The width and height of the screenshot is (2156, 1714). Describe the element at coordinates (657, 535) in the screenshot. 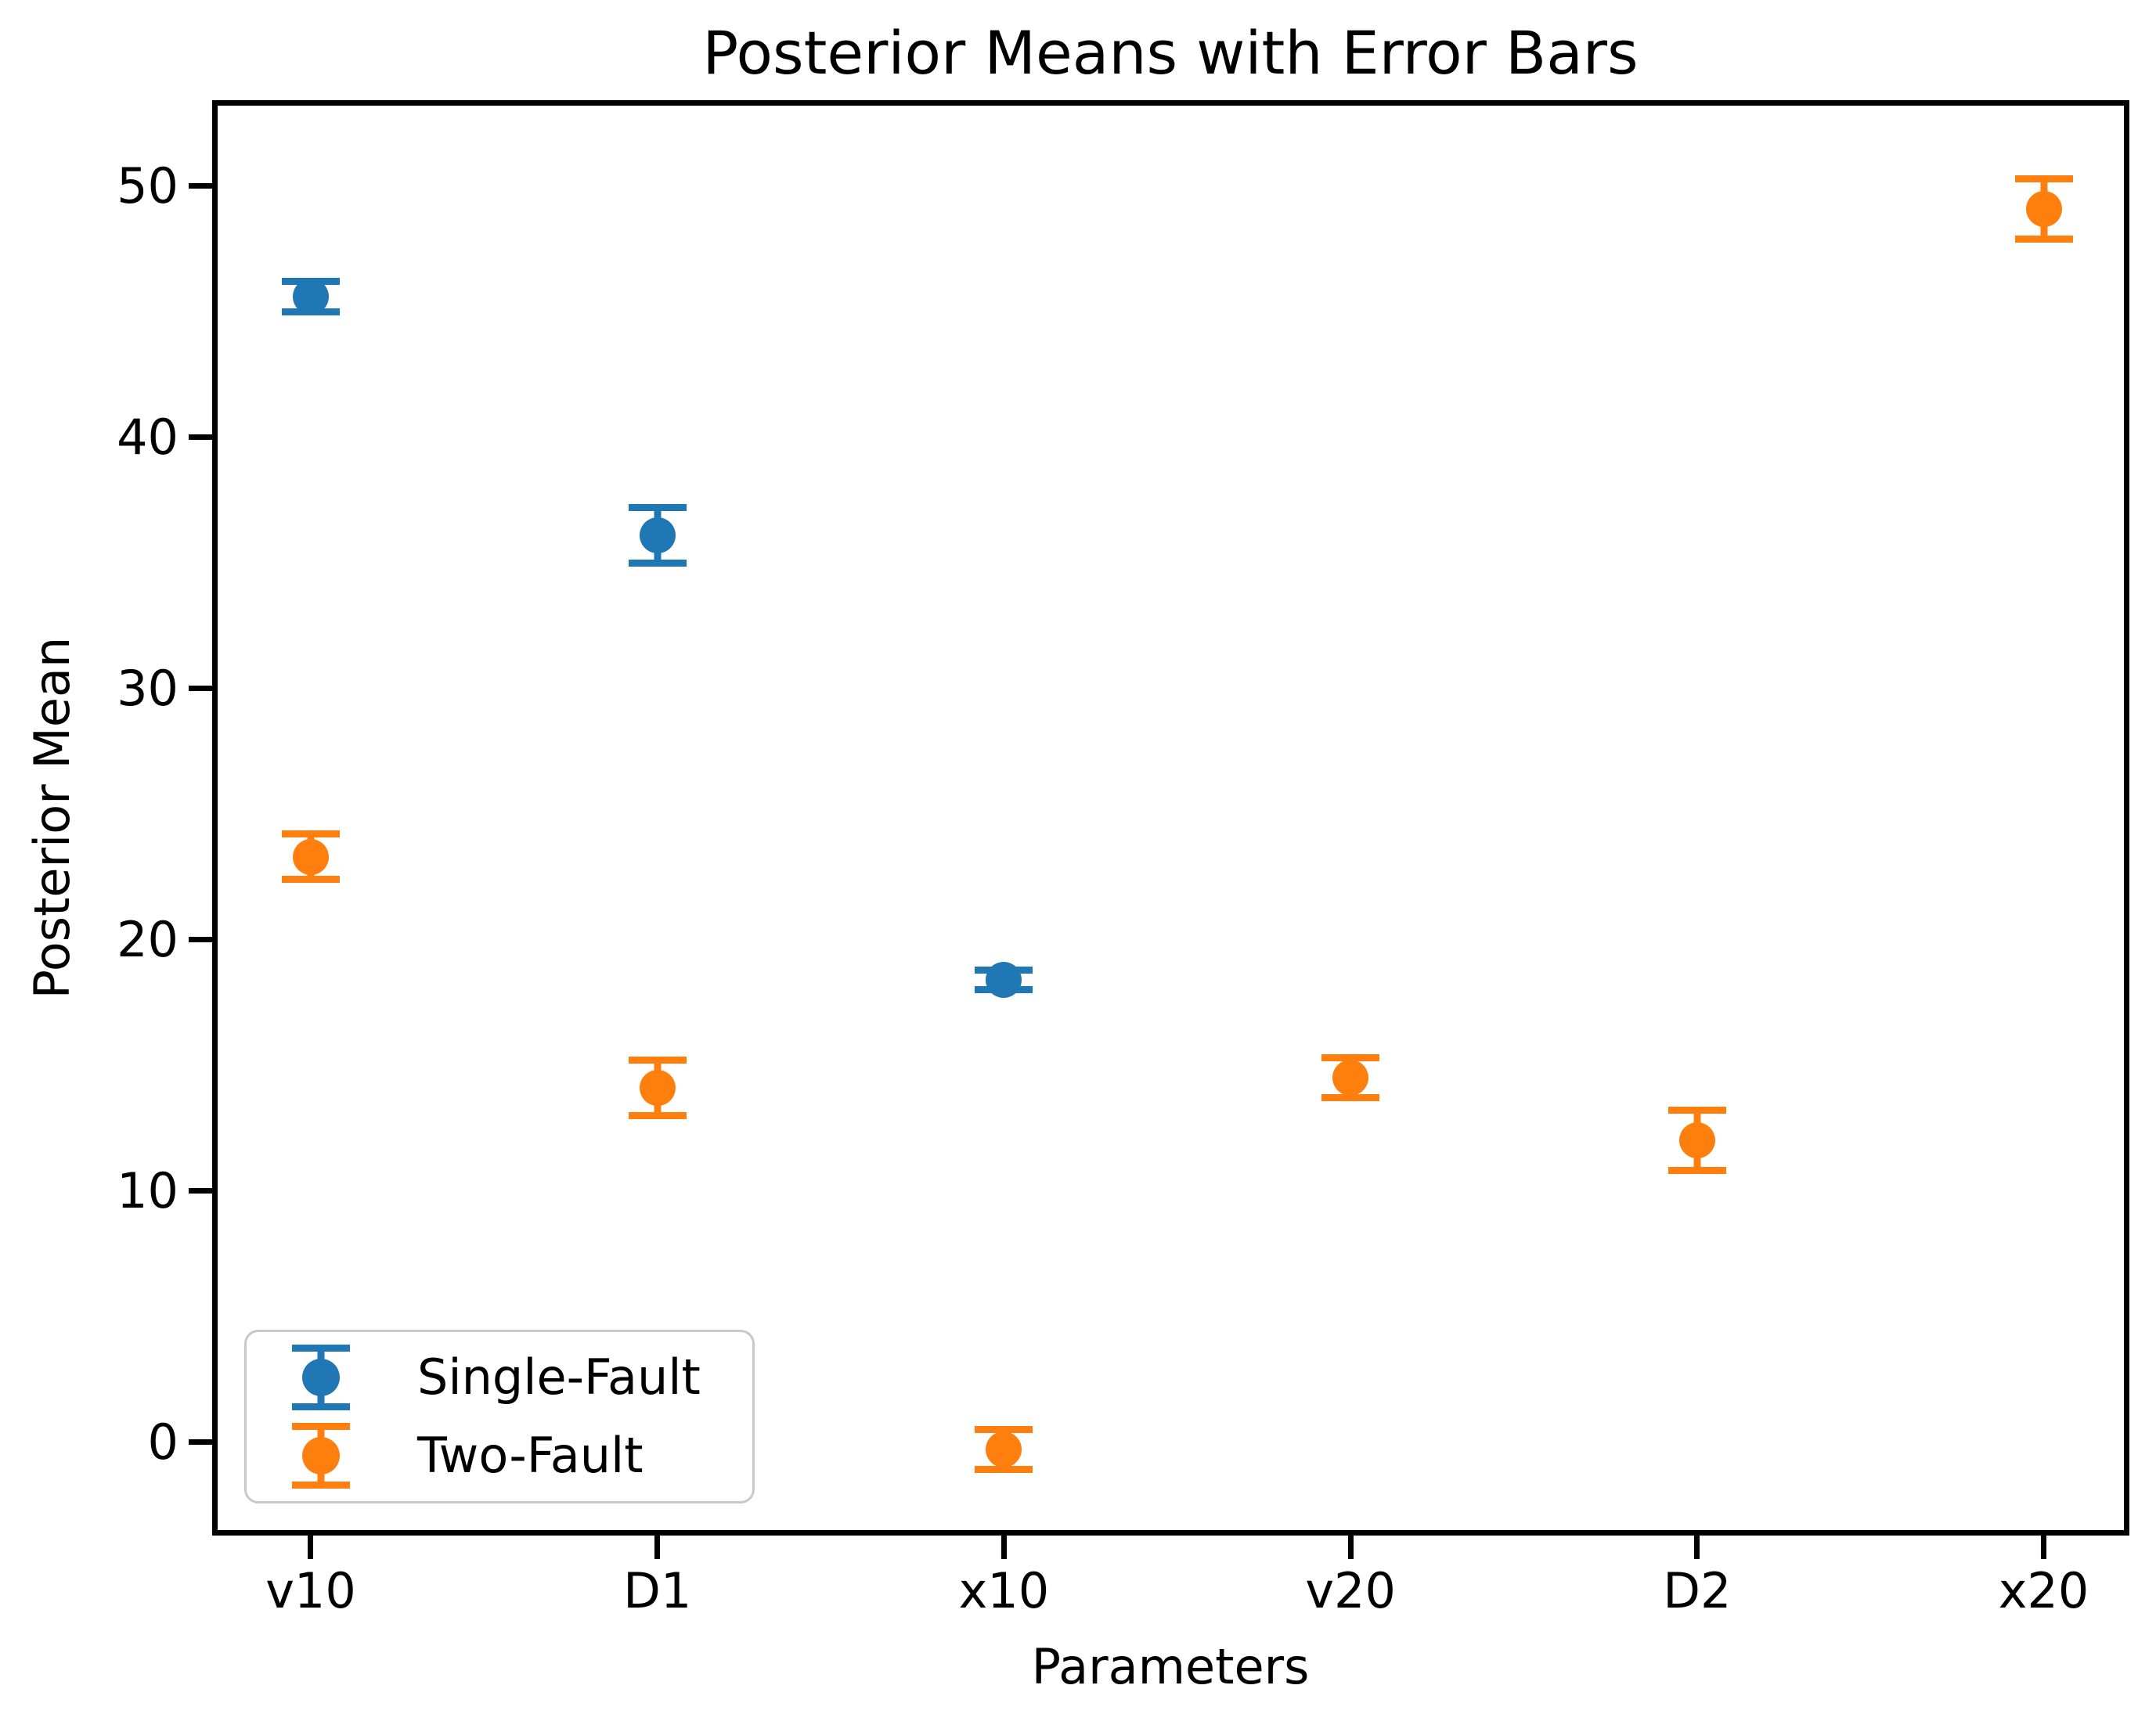

I see `data-point-single-fault-D1` at that location.